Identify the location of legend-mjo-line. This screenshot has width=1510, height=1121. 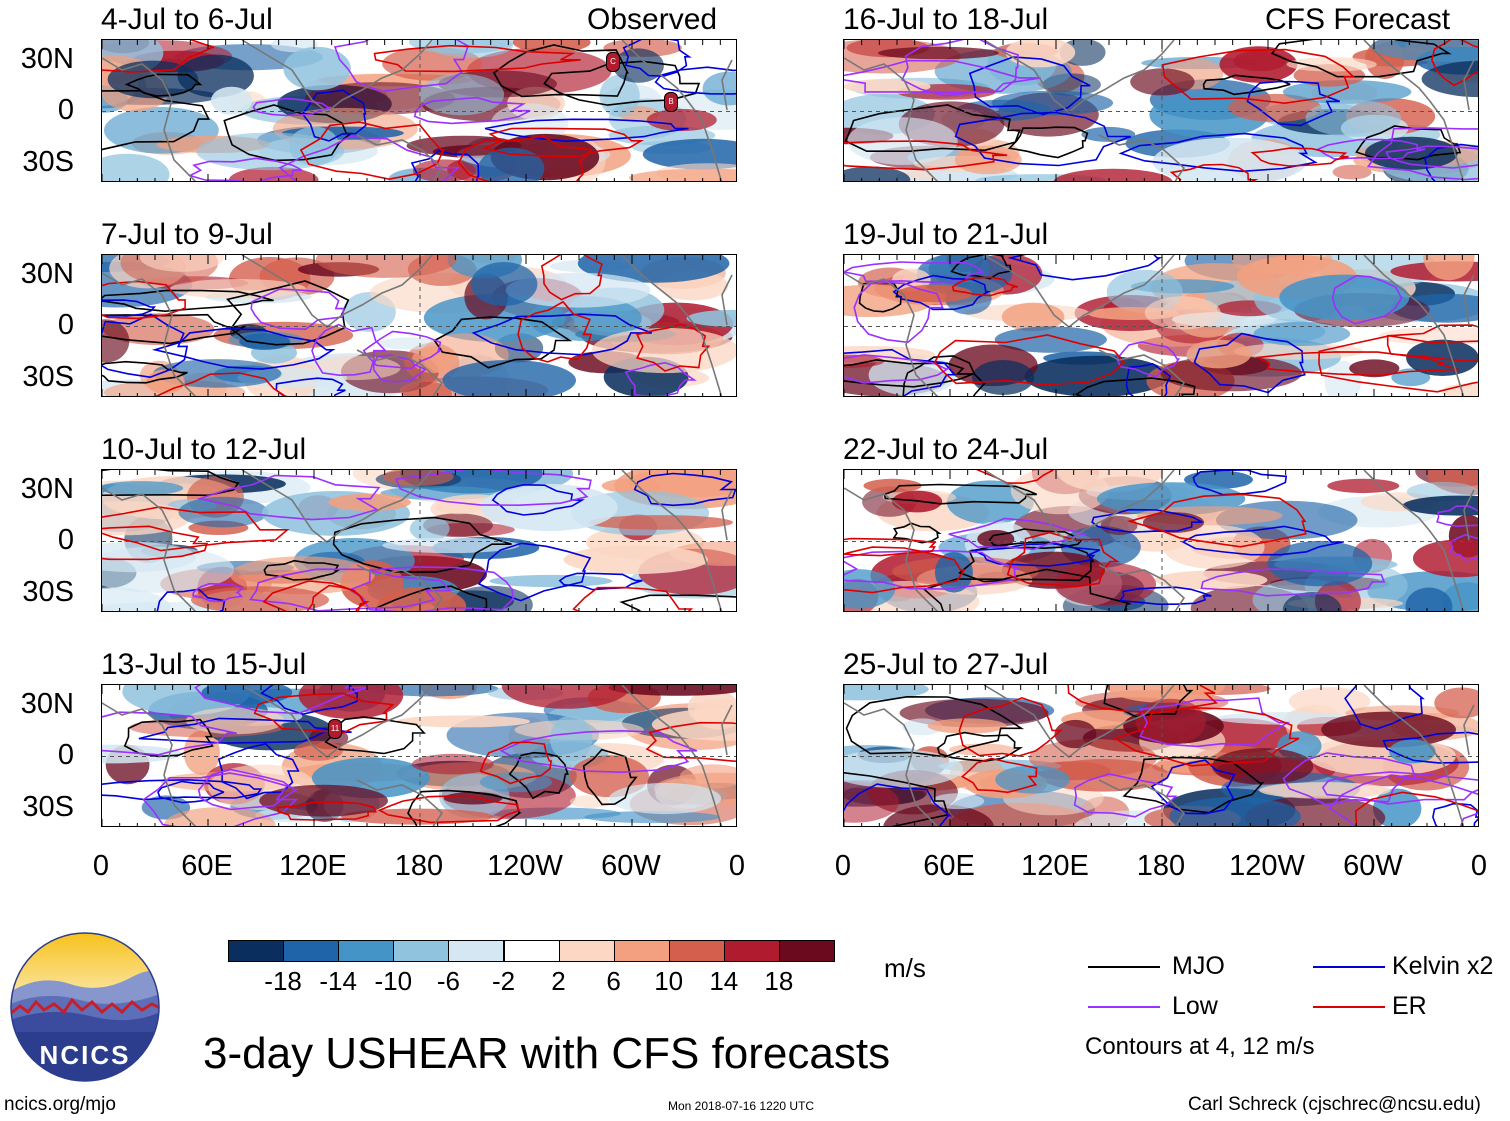
(1124, 967).